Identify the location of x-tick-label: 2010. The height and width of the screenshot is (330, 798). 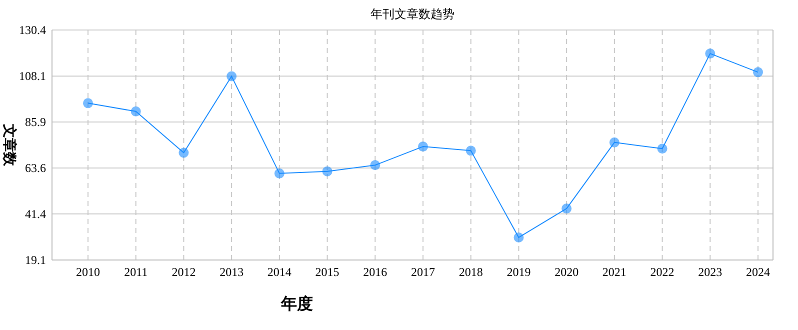
(88, 272).